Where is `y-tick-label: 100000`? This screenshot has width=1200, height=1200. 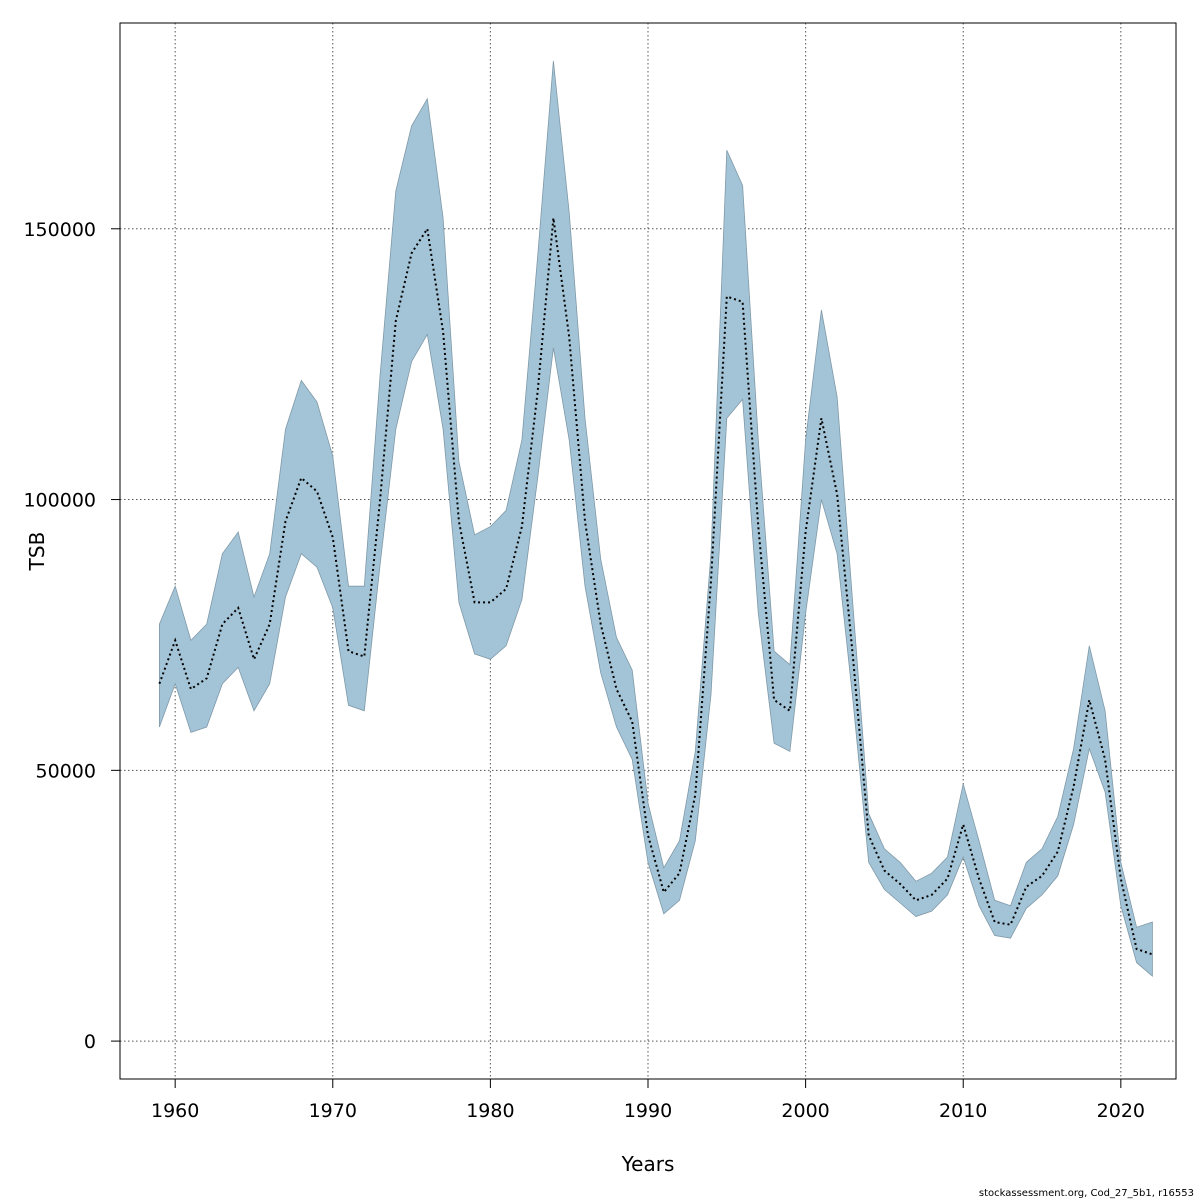
y-tick-label: 100000 is located at coordinates (59, 501).